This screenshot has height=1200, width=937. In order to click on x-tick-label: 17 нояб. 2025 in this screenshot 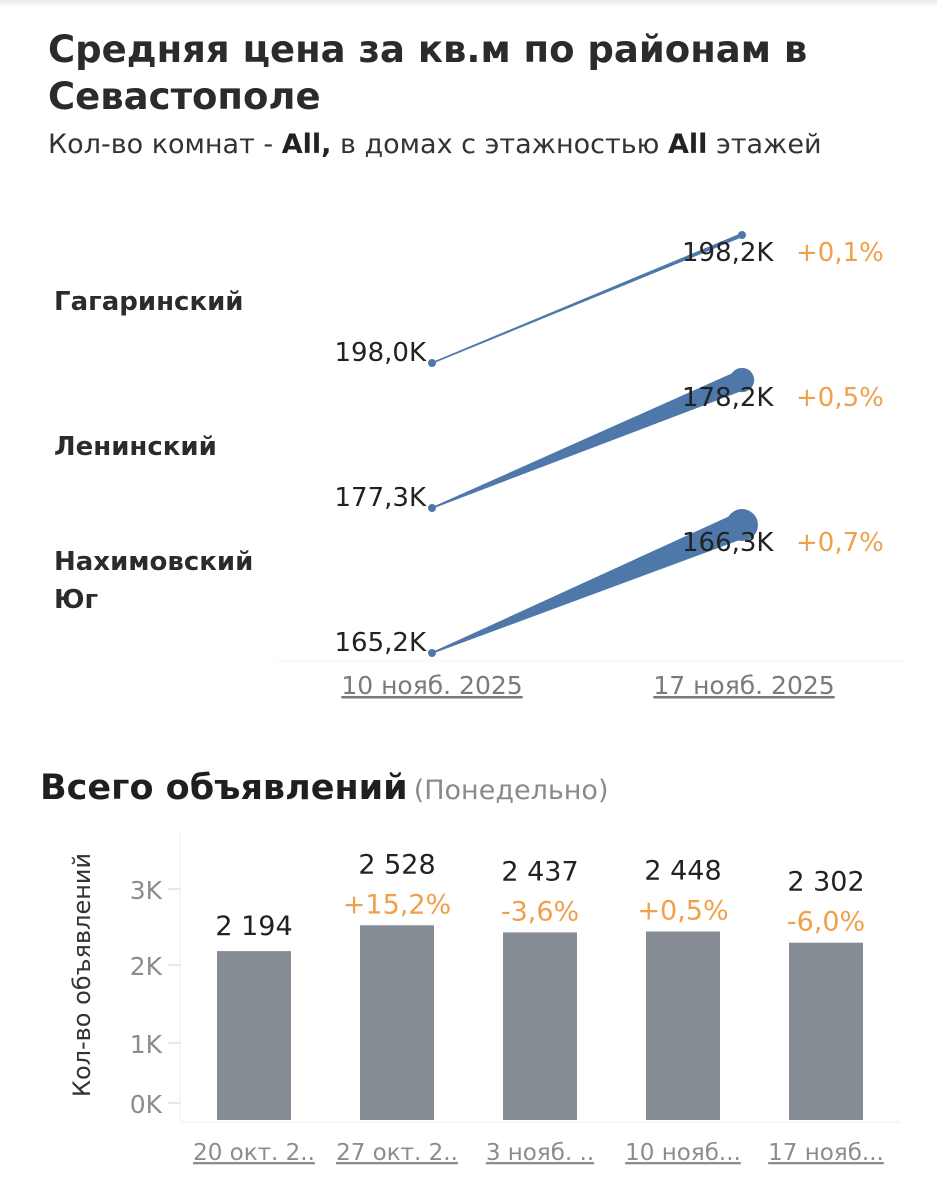, I will do `click(743, 685)`.